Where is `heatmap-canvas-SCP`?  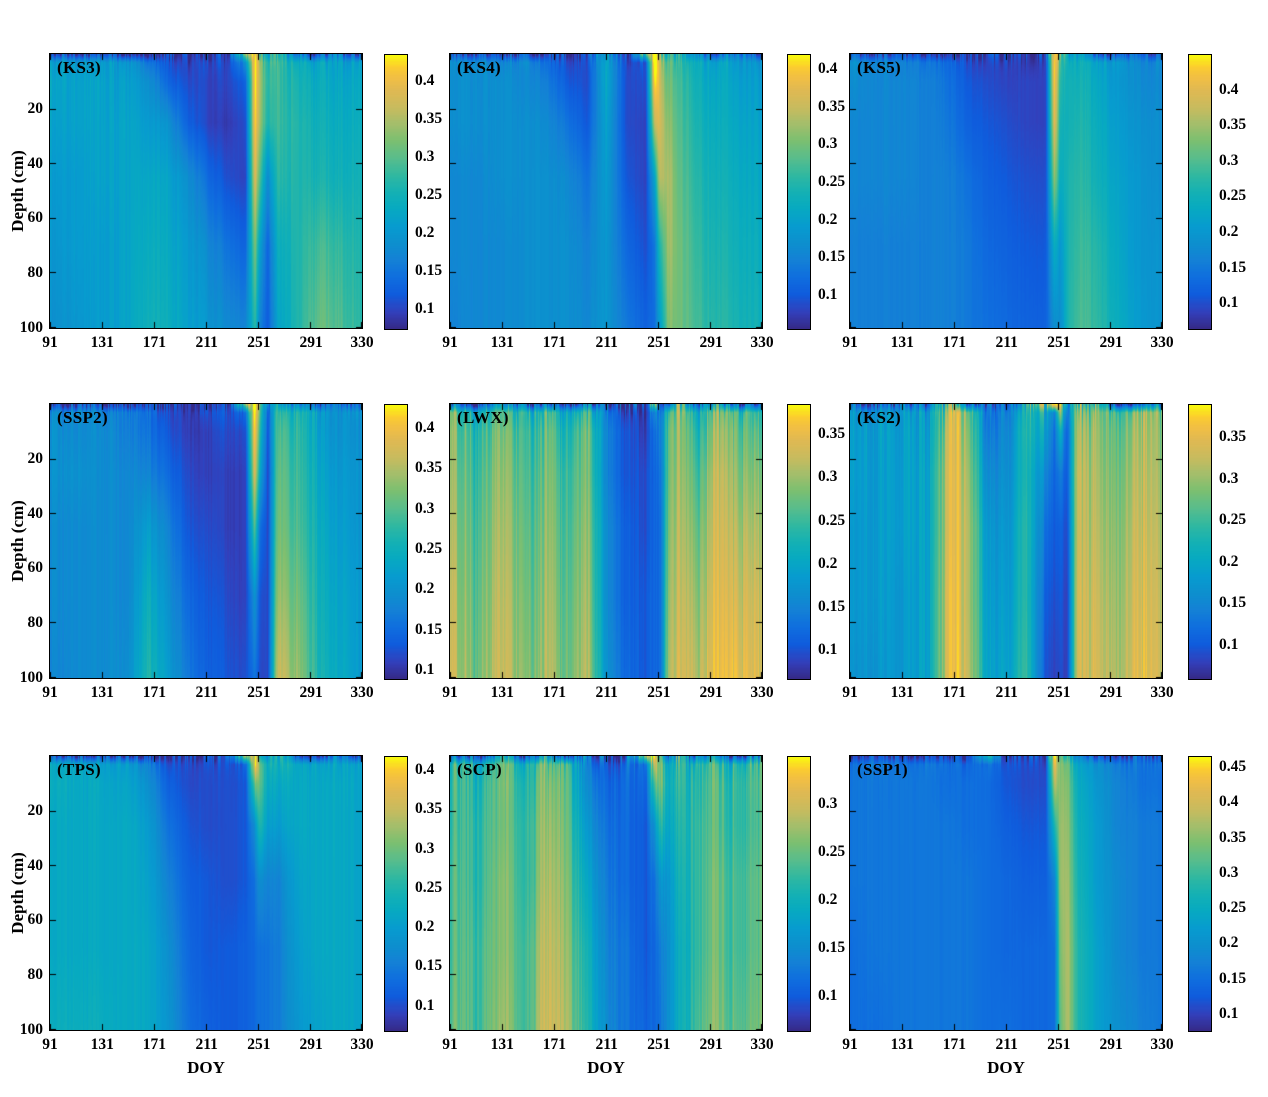 heatmap-canvas-SCP is located at coordinates (606, 893).